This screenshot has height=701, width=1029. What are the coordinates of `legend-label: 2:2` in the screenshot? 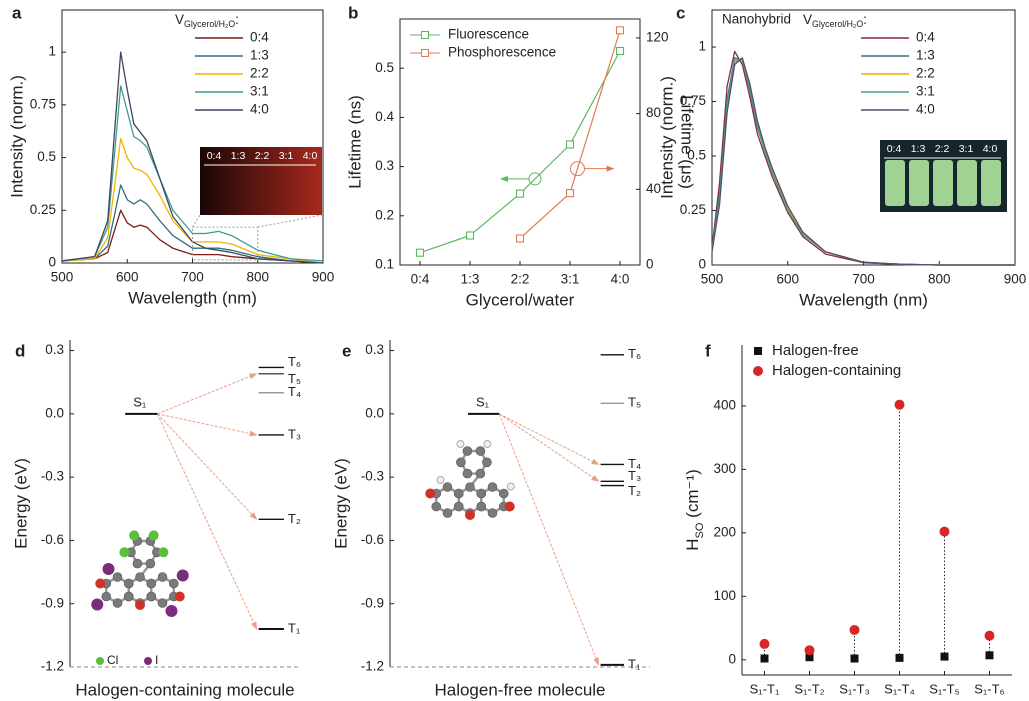 It's located at (925, 73).